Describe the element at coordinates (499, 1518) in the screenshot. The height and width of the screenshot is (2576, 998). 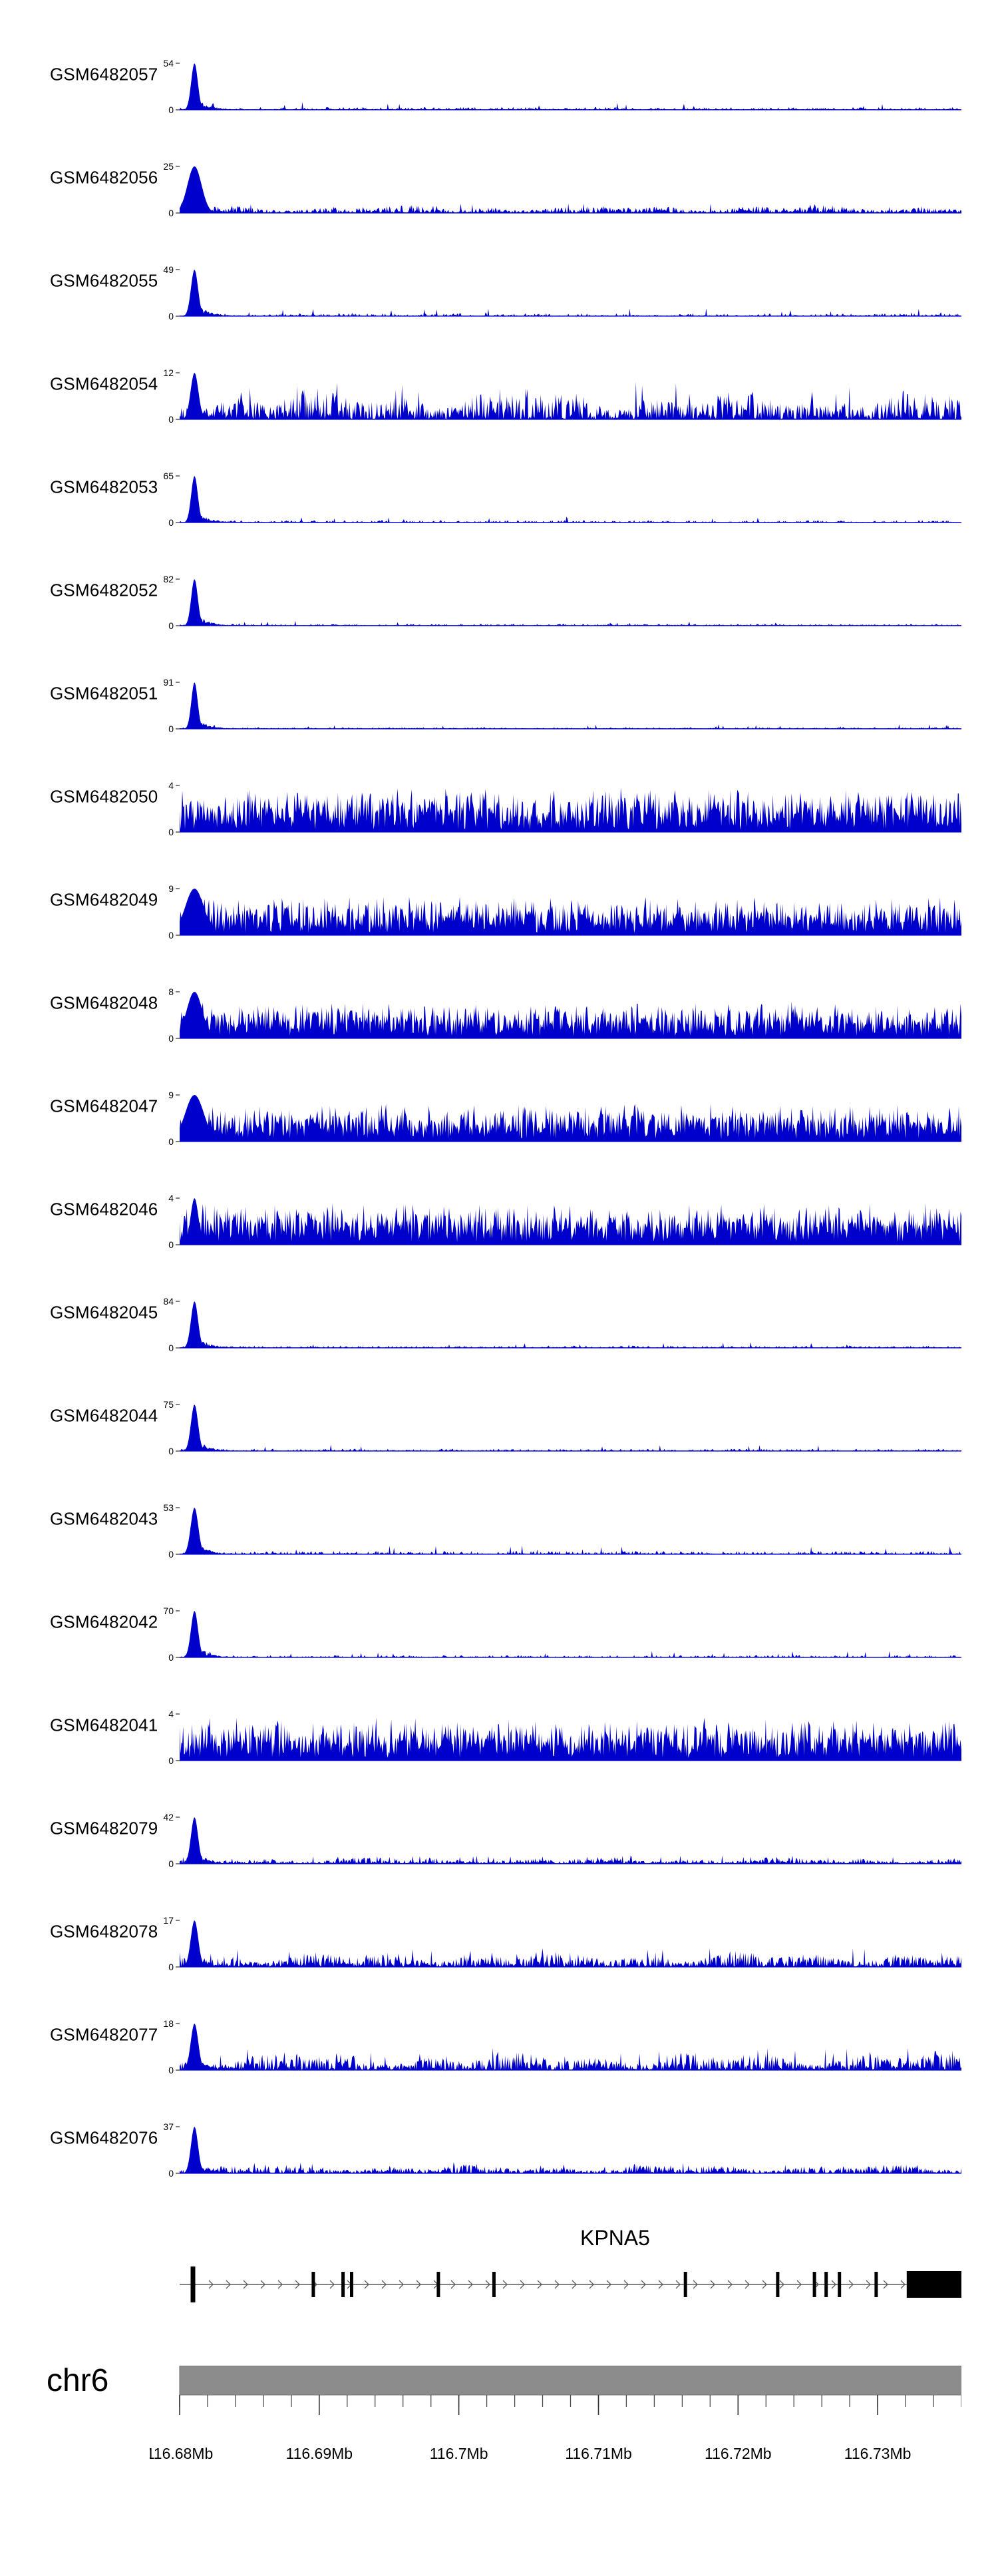
I see `track-row: GSM6482043 53 0` at that location.